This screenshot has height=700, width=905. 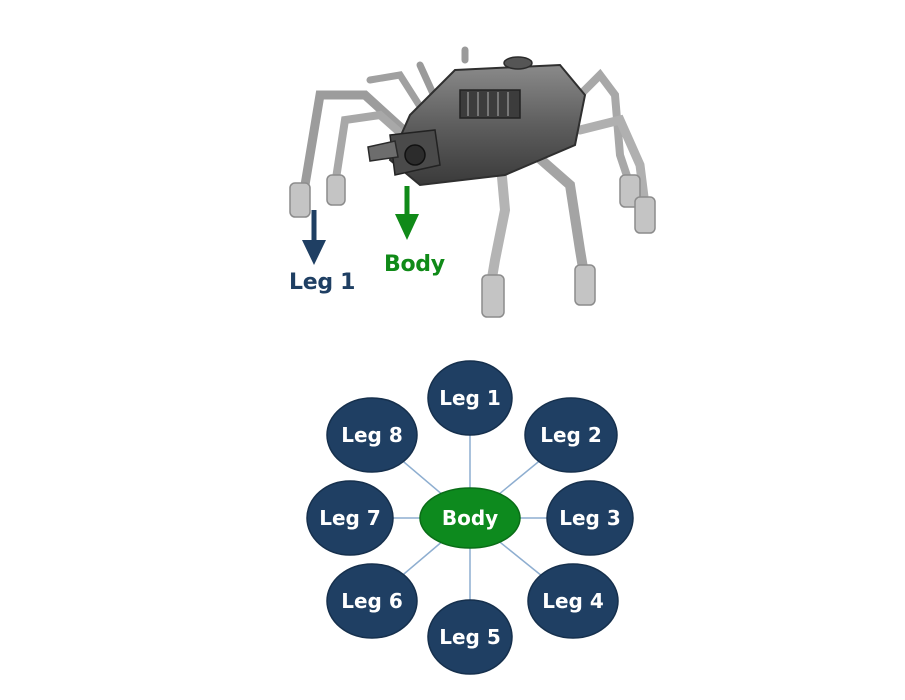 I want to click on node-leg3: Leg 3, so click(x=590, y=518).